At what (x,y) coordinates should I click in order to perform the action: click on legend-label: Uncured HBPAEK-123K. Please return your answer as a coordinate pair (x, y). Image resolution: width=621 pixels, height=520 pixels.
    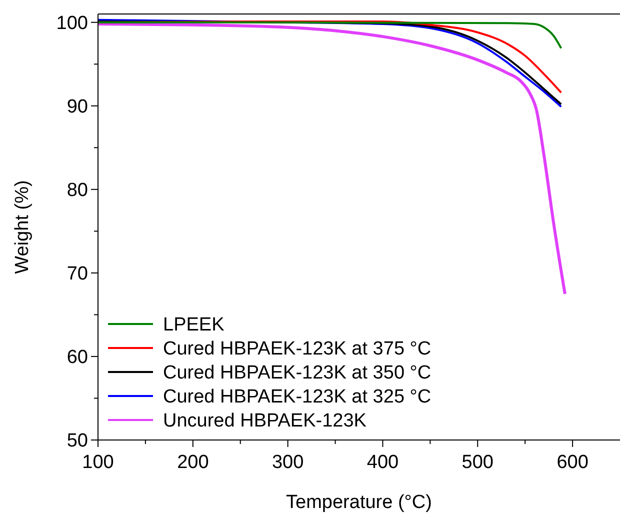
    Looking at the image, I should click on (265, 421).